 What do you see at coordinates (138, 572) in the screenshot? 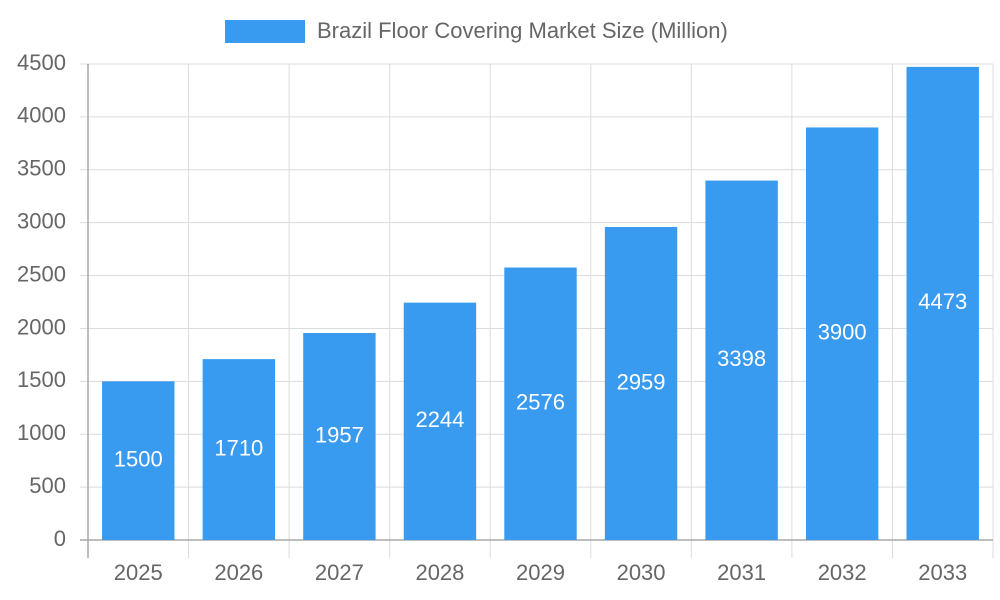
I see `x-tick-label: 2025` at bounding box center [138, 572].